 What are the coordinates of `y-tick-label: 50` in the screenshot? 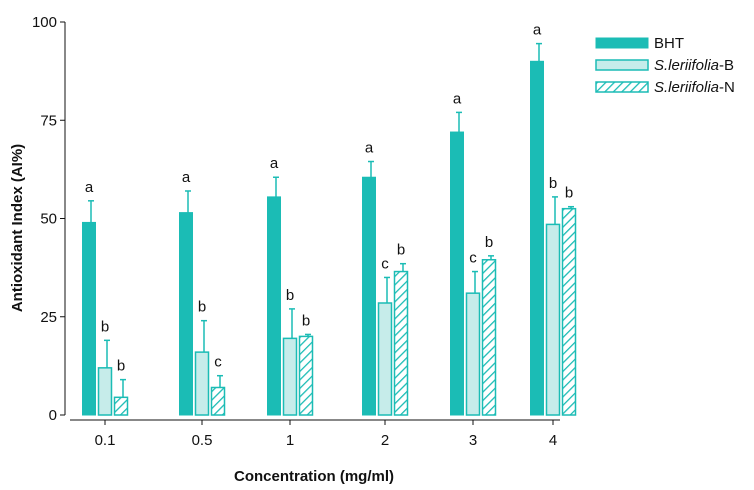 It's located at (48, 219).